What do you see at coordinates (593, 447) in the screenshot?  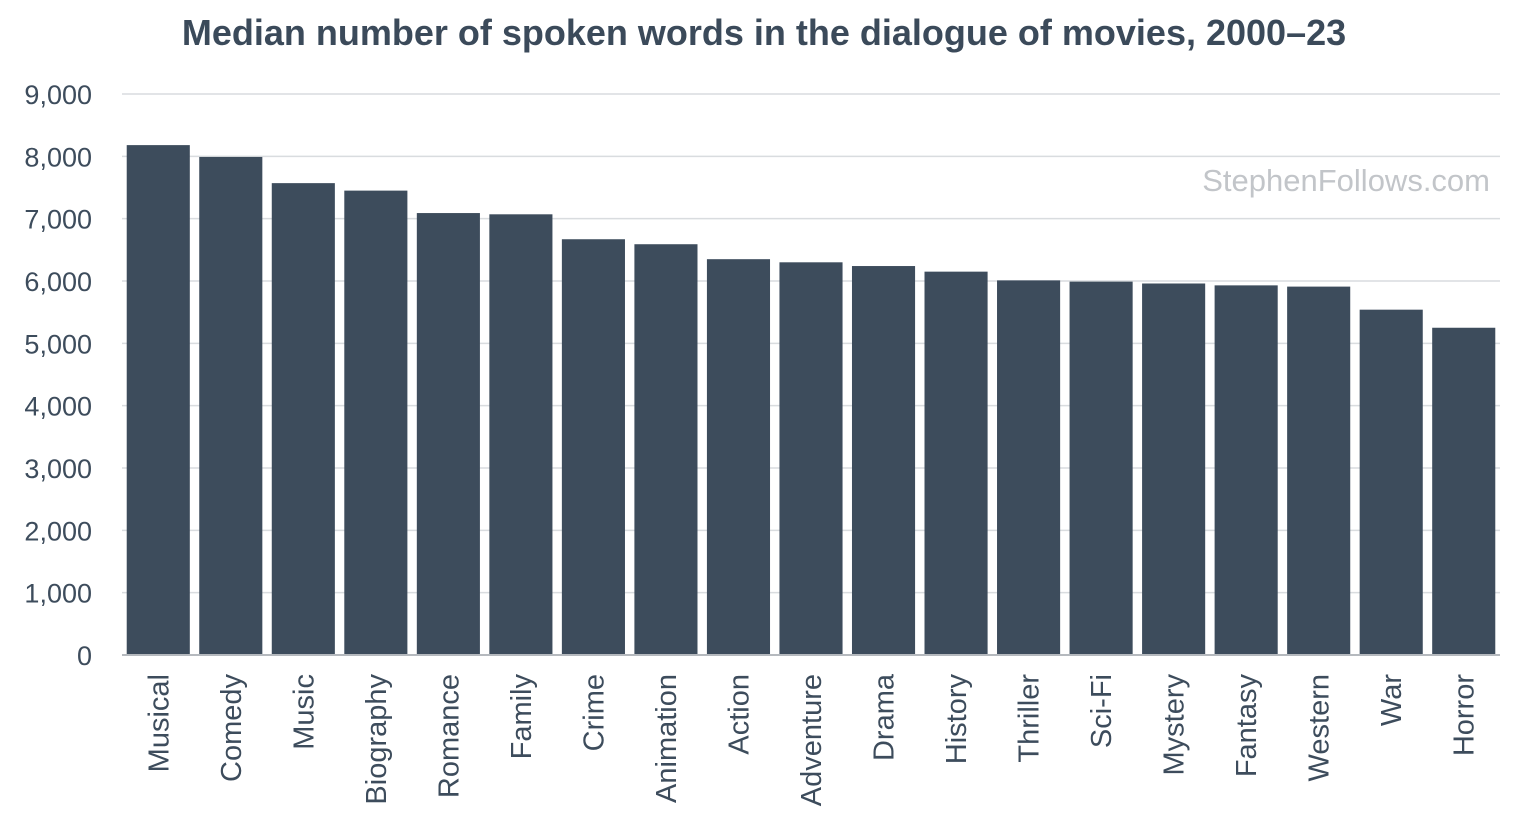 I see `bar-crime` at bounding box center [593, 447].